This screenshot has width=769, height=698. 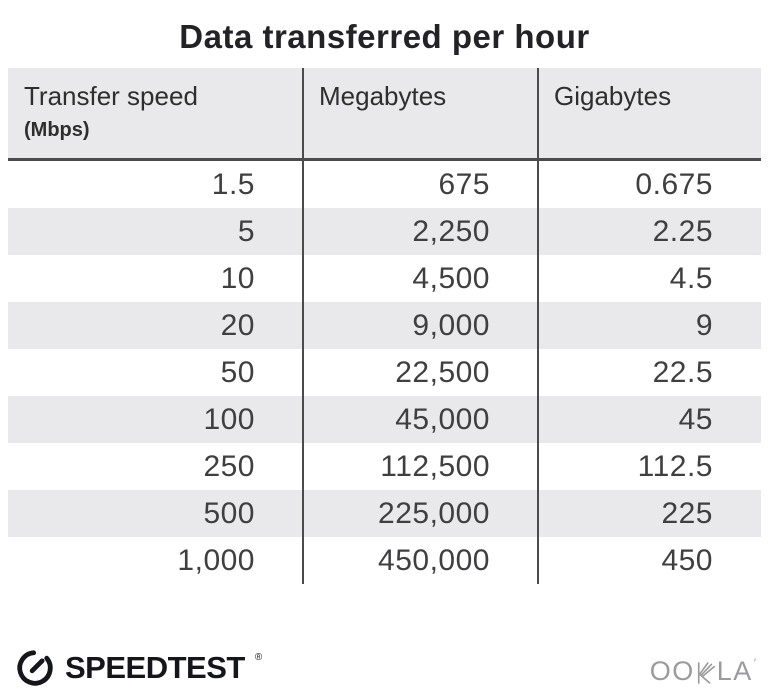 I want to click on cell-megabytes: 675, so click(x=464, y=184).